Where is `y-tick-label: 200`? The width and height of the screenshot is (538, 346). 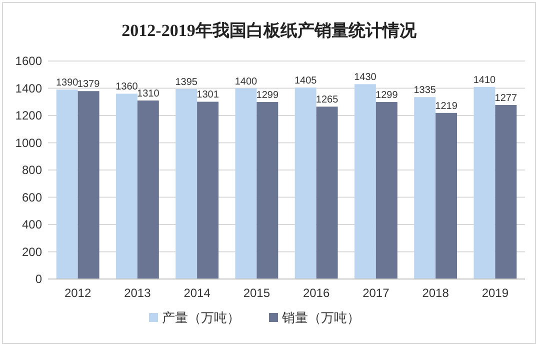 y-tick-label: 200 is located at coordinates (32, 251).